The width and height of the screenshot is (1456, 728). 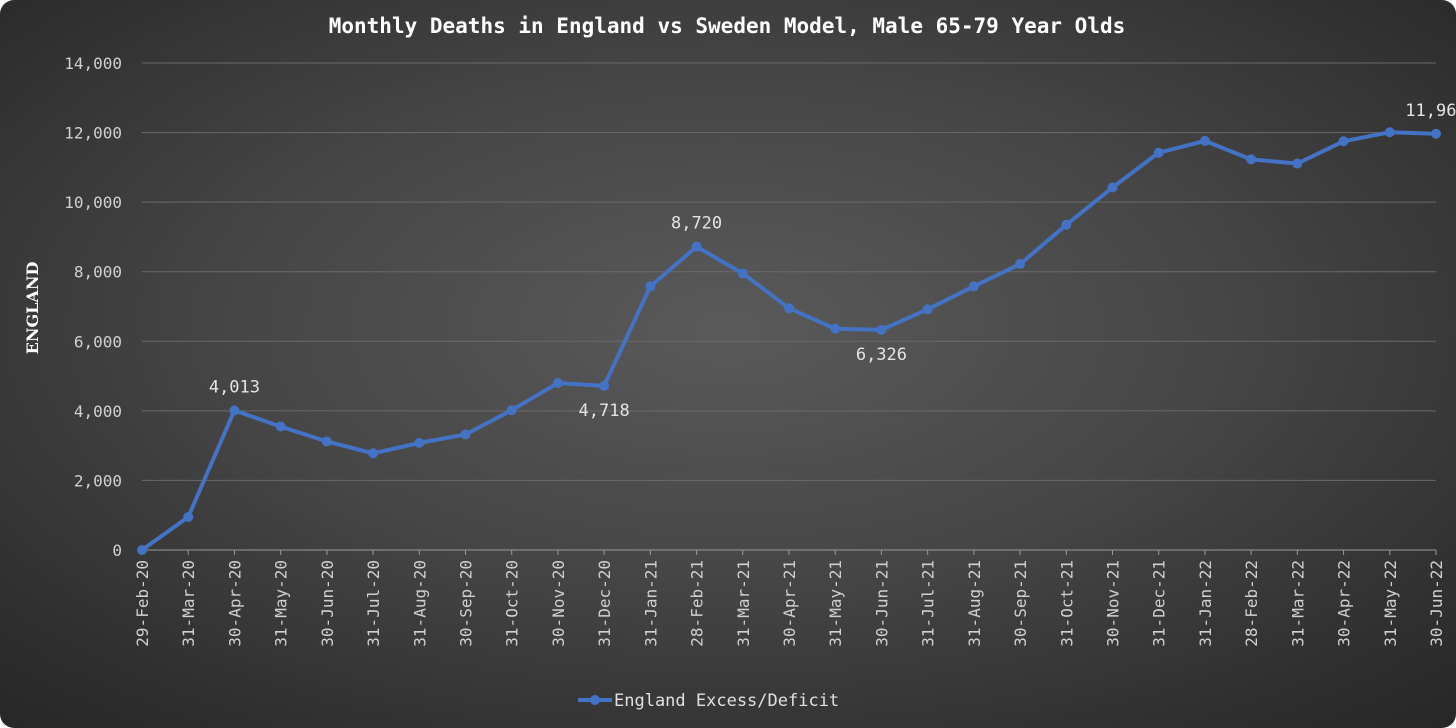 What do you see at coordinates (743, 603) in the screenshot?
I see `x-tick-label: 31-Mar-21` at bounding box center [743, 603].